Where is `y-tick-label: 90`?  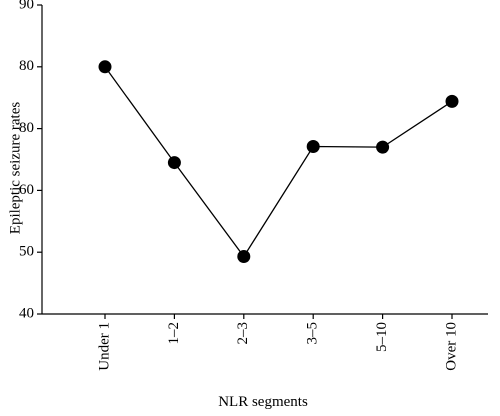 y-tick-label: 90 is located at coordinates (26, 6).